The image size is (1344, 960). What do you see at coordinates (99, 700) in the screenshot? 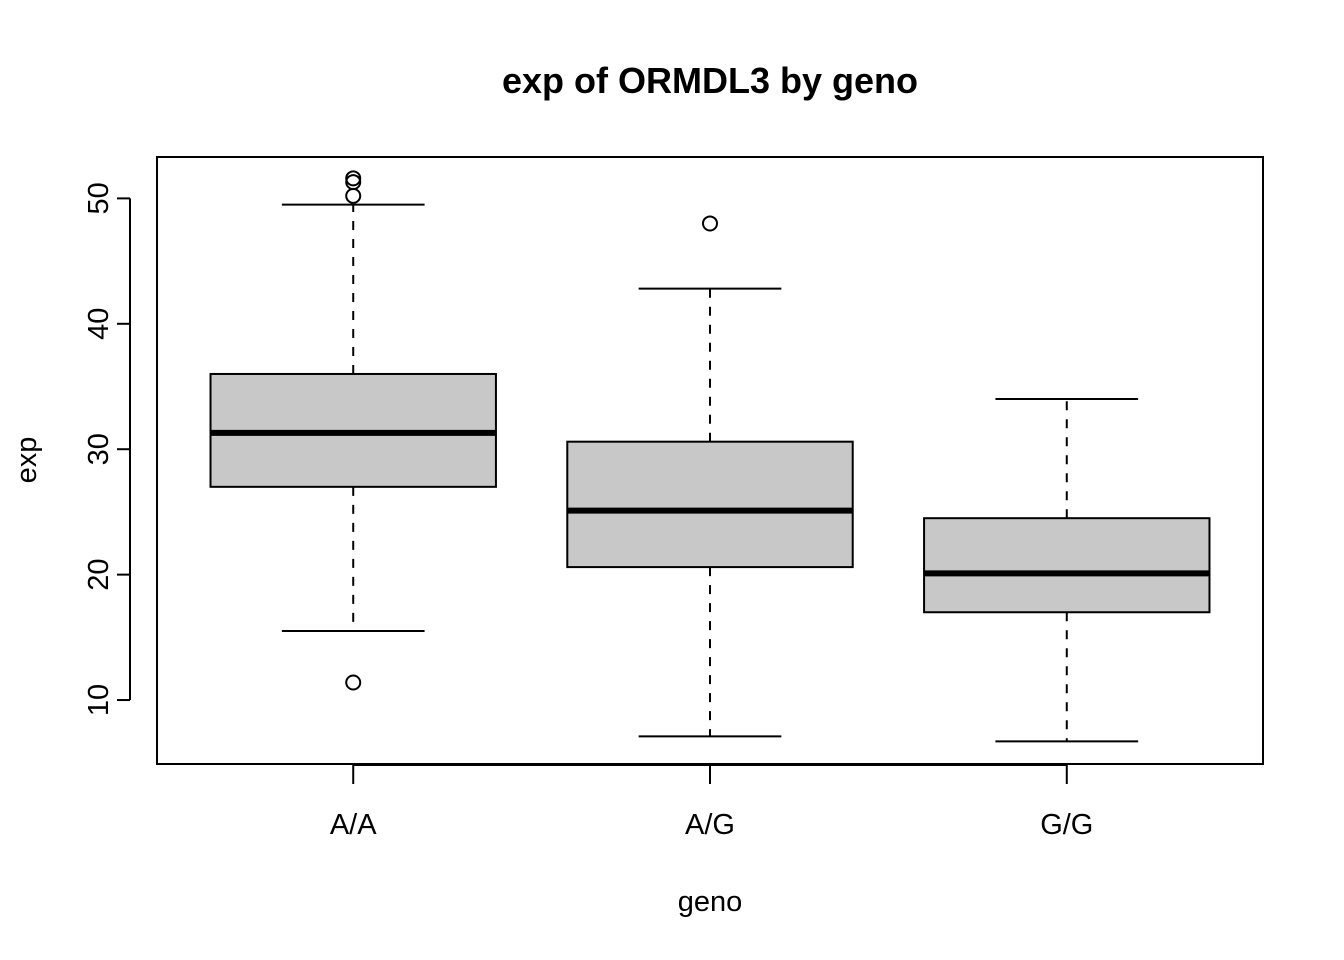
I see `y-tick-label: 10` at bounding box center [99, 700].